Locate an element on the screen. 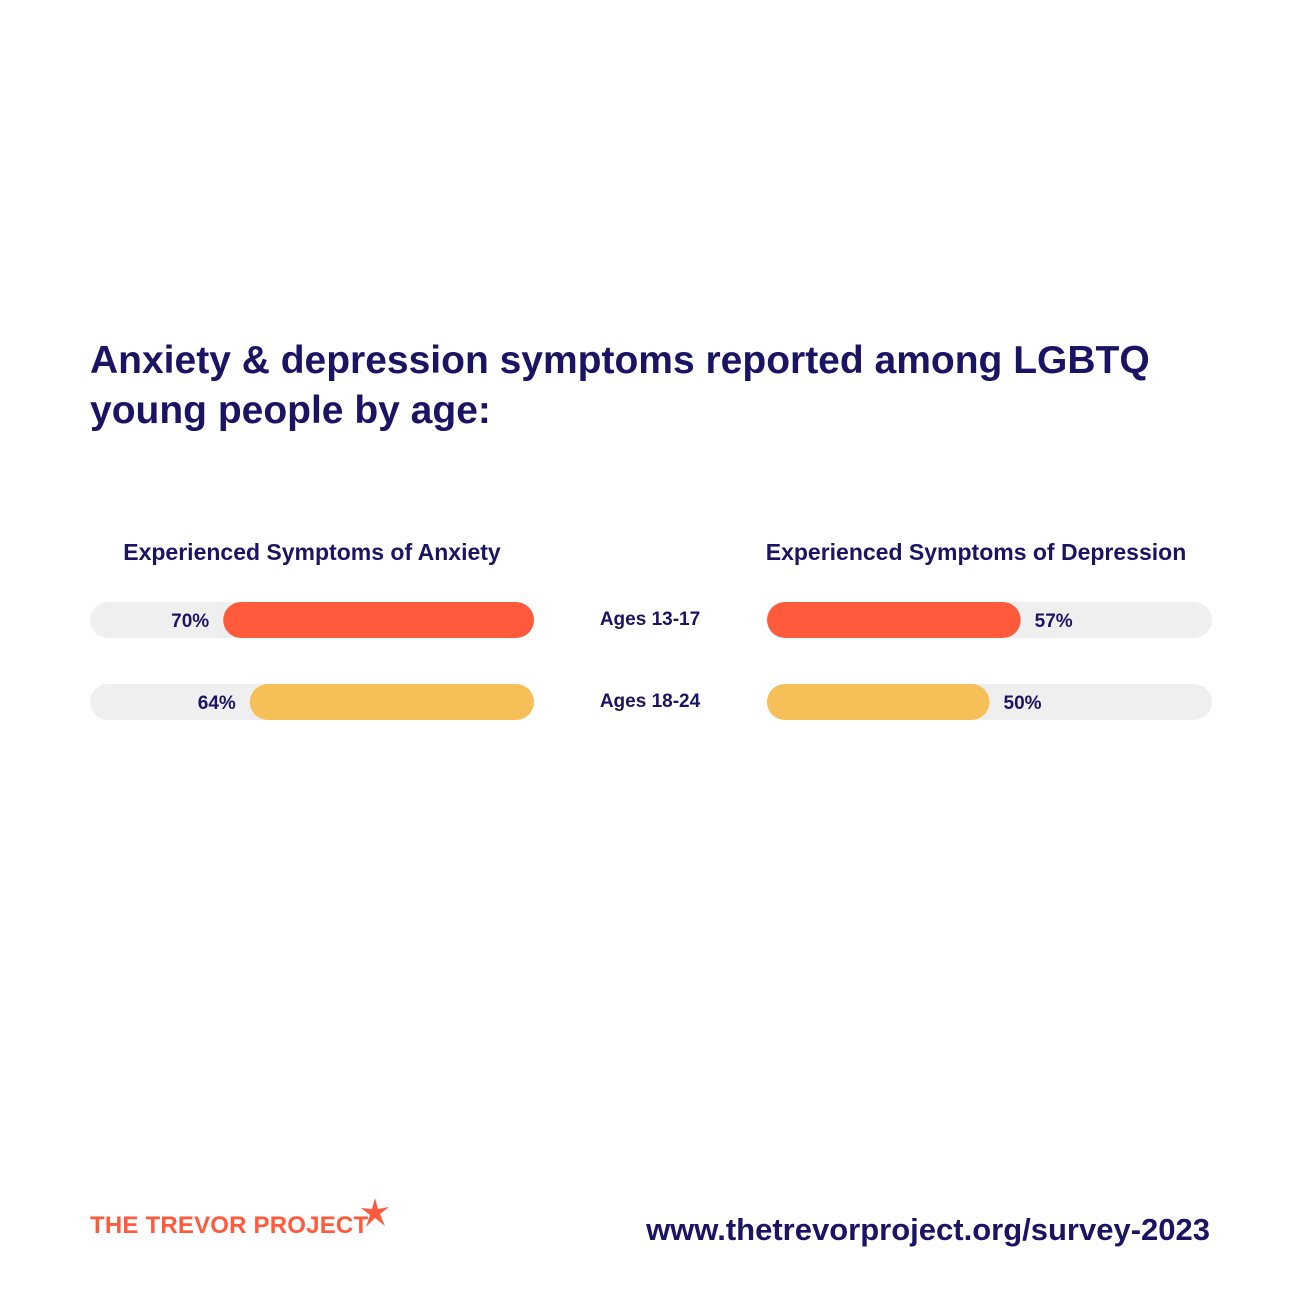 The image size is (1300, 1300). data-label: 64% is located at coordinates (217, 703).